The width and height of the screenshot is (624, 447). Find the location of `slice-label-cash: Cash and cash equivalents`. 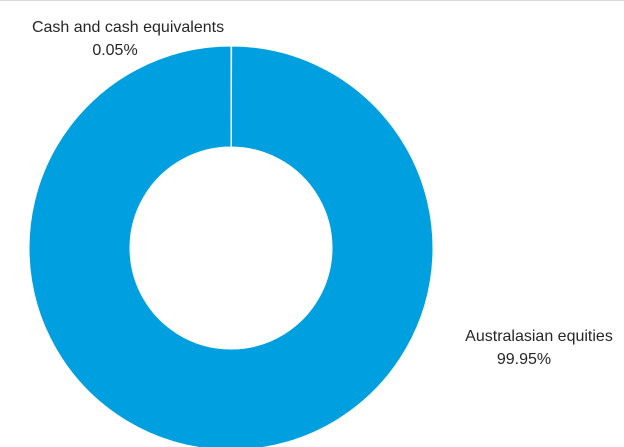

slice-label-cash: Cash and cash equivalents is located at coordinates (128, 27).